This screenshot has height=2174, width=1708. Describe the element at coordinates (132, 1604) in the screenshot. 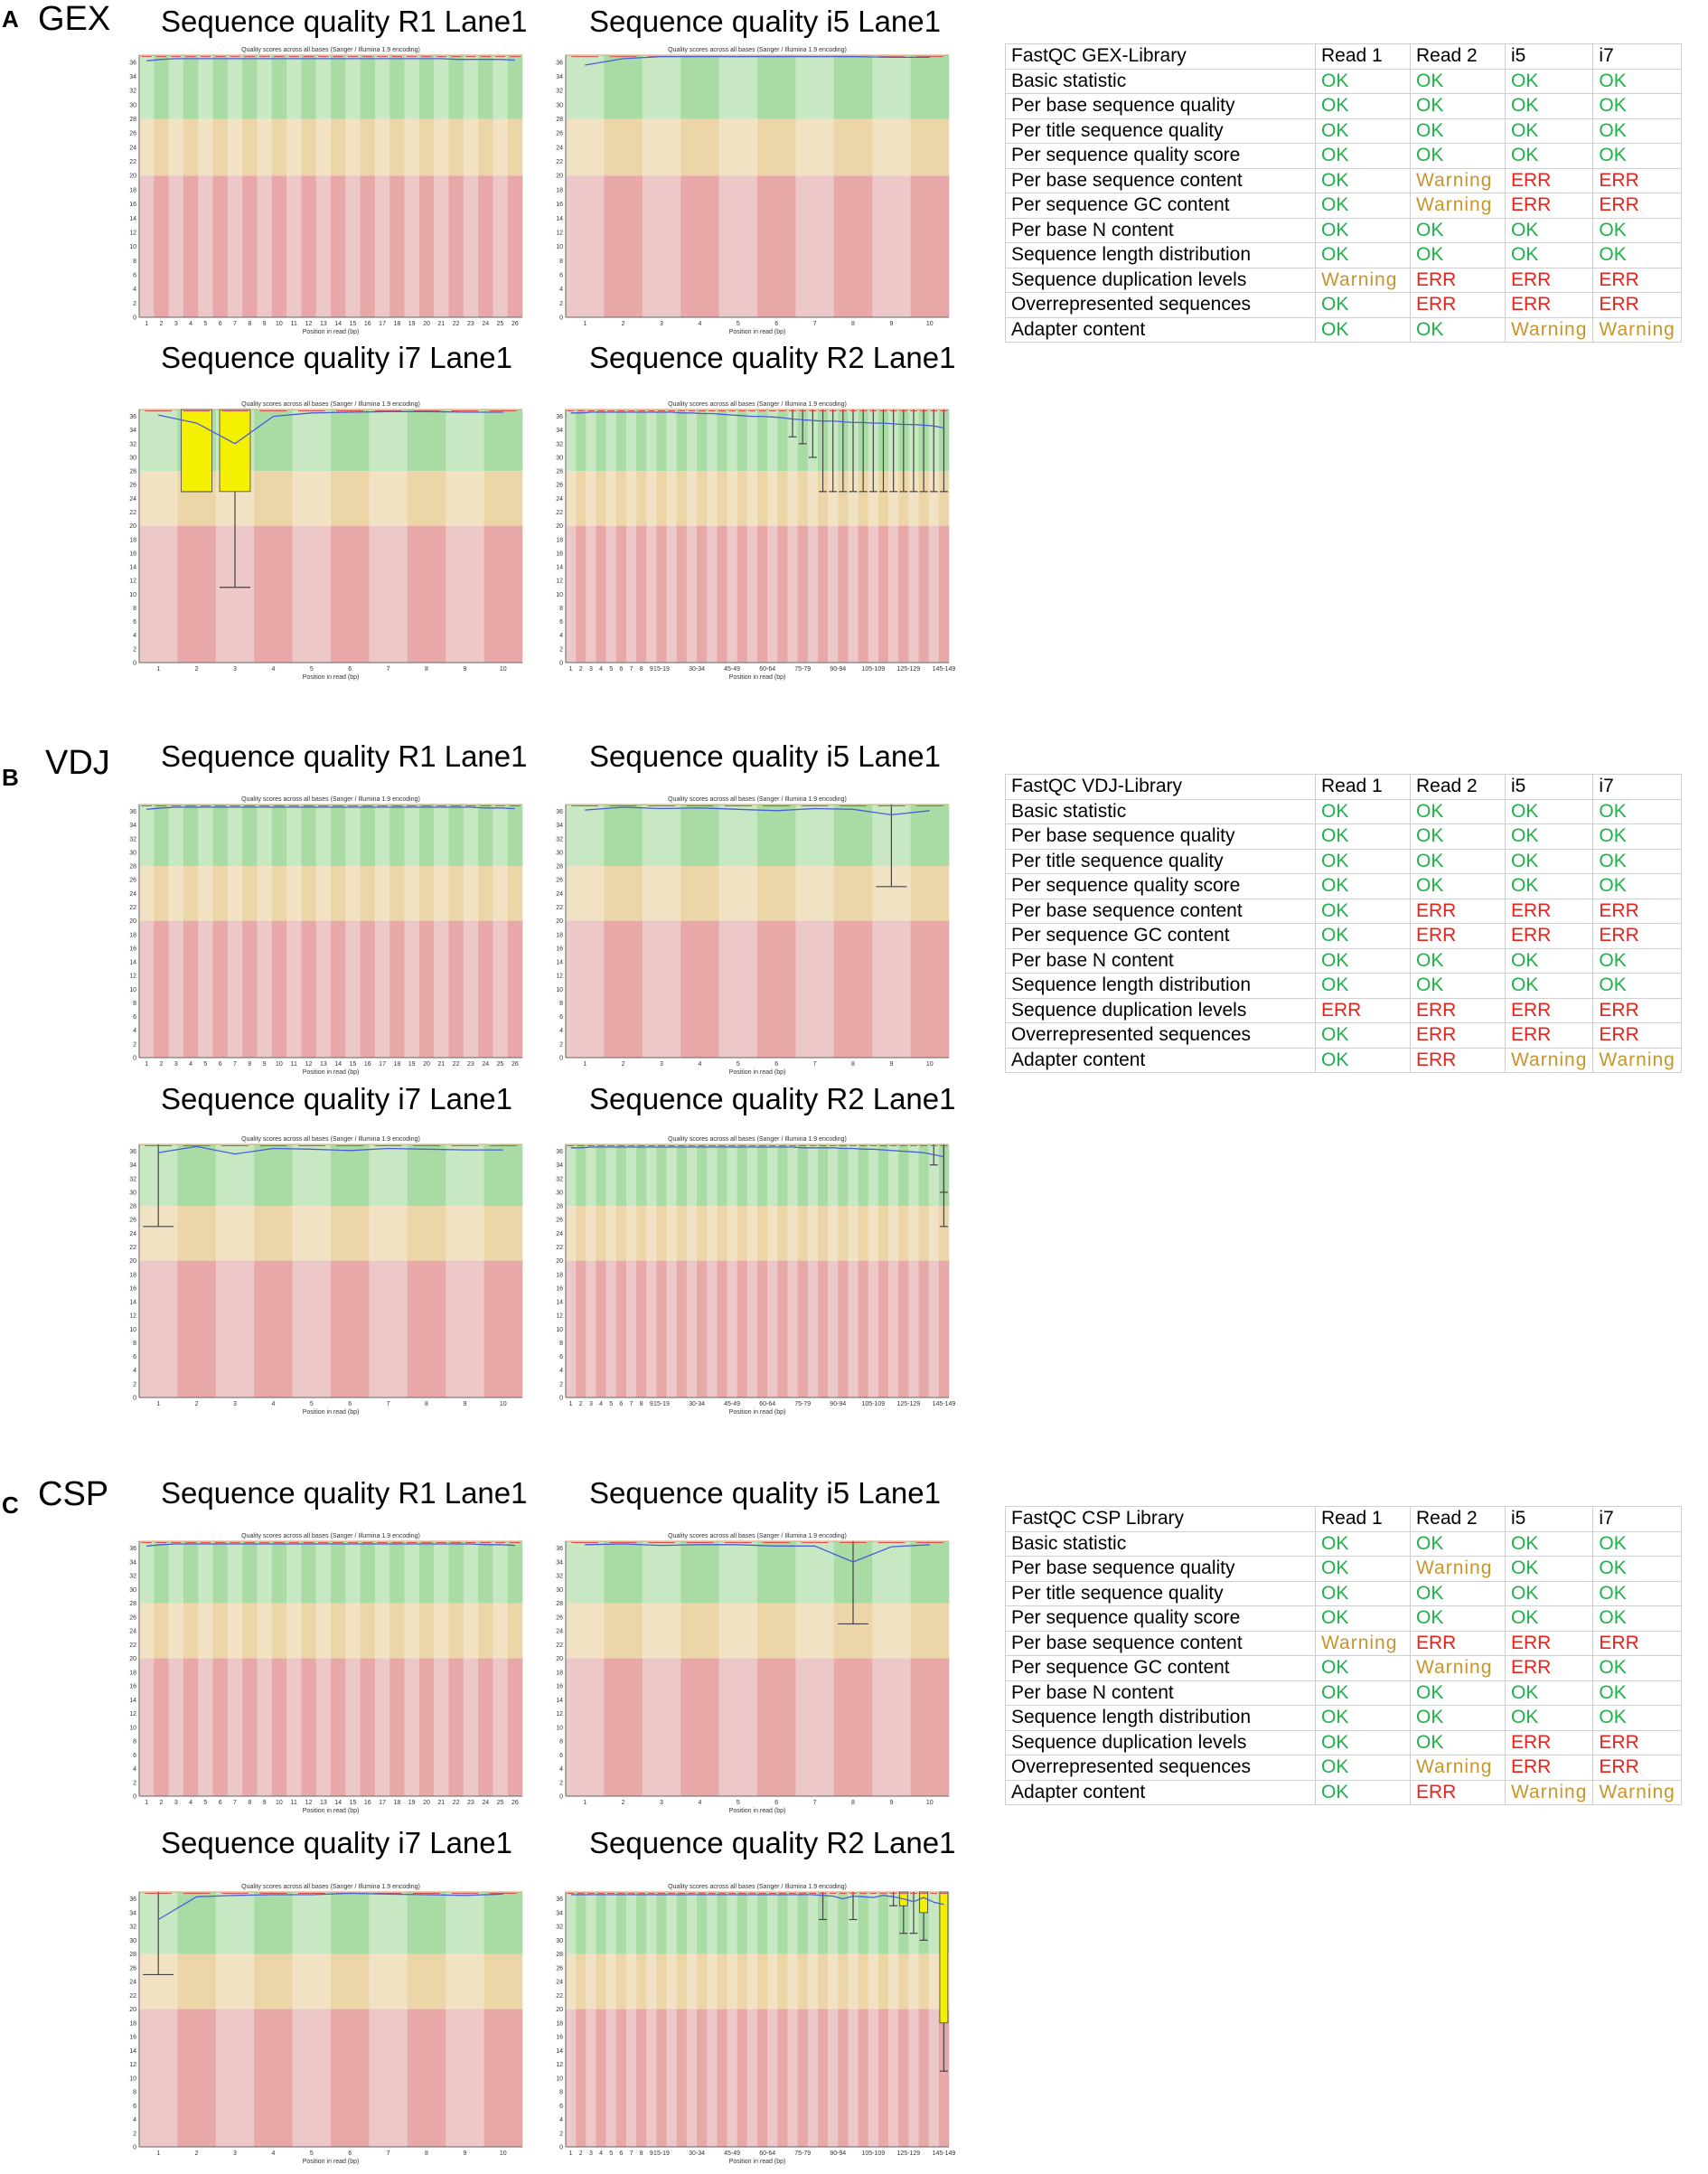

I see `y-tick-label: 28` at that location.